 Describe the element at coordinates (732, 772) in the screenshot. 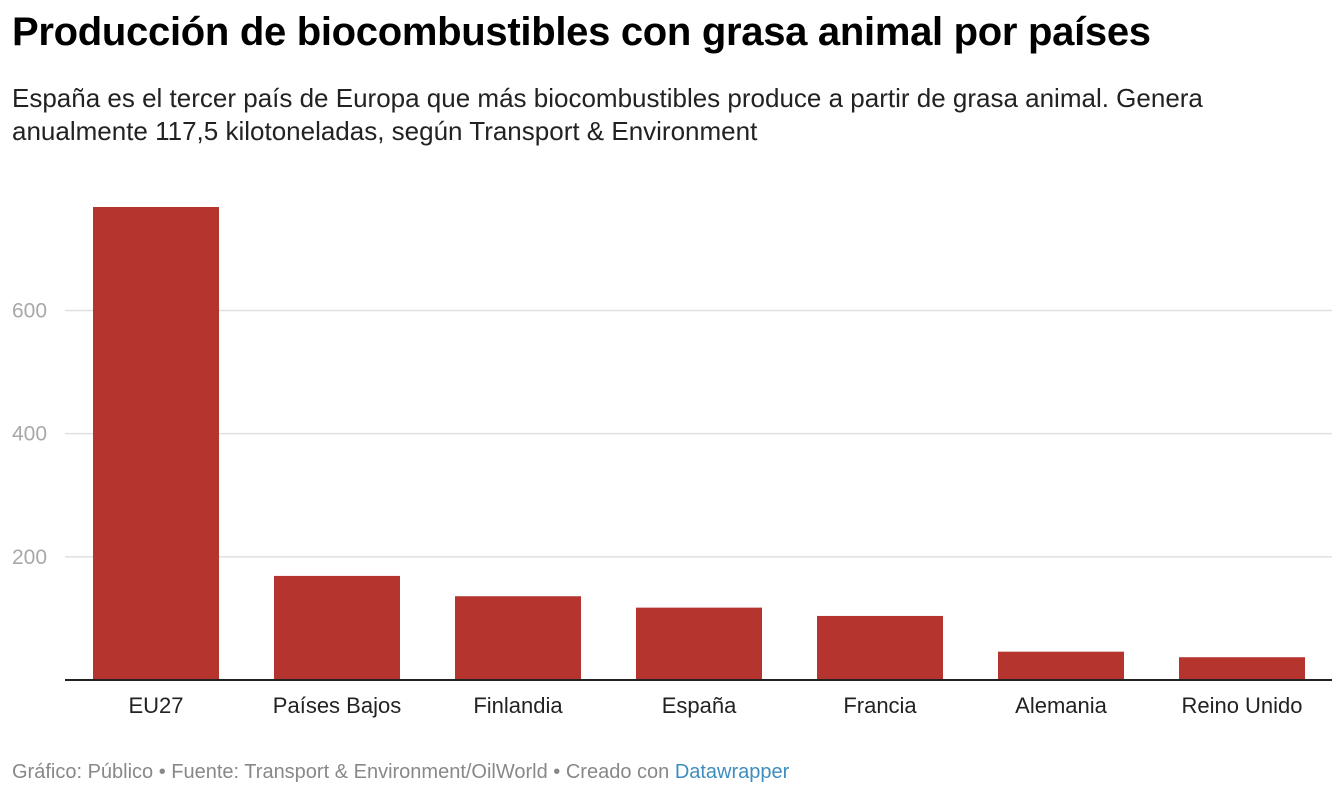

I see `datawrapper-link: Datawrapper` at that location.